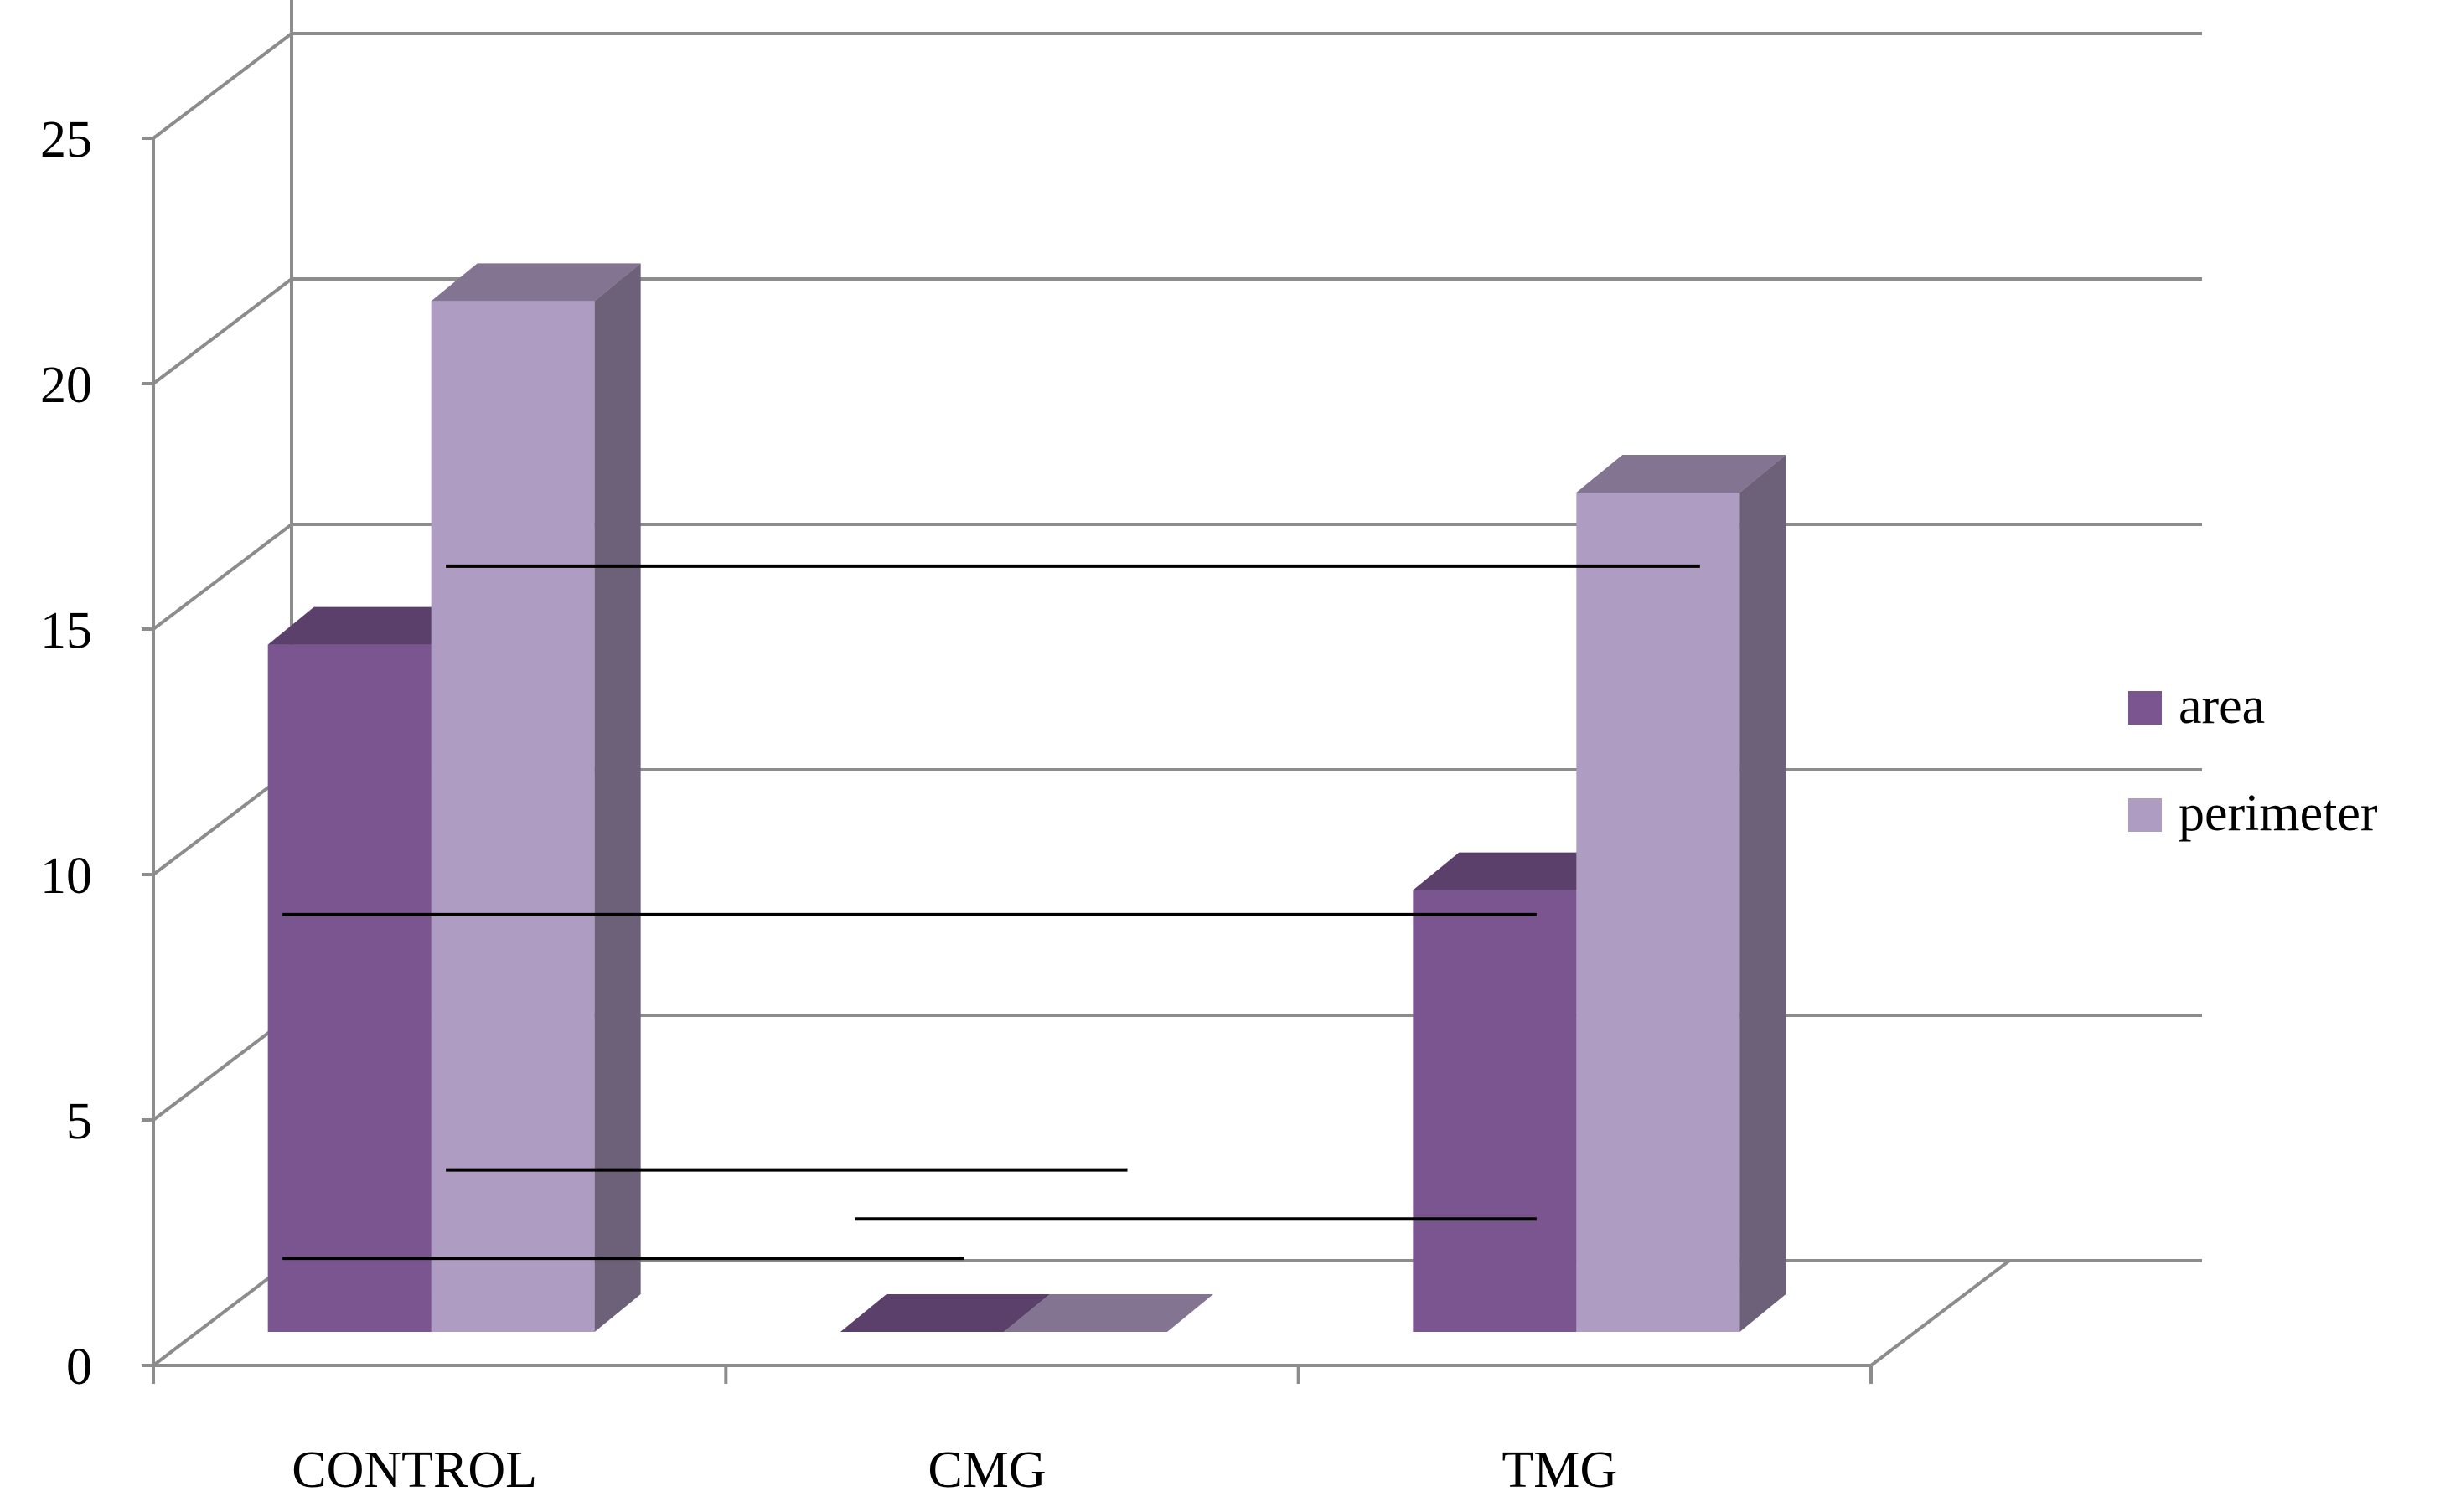  Describe the element at coordinates (66, 385) in the screenshot. I see `y-tick-label: 20` at that location.